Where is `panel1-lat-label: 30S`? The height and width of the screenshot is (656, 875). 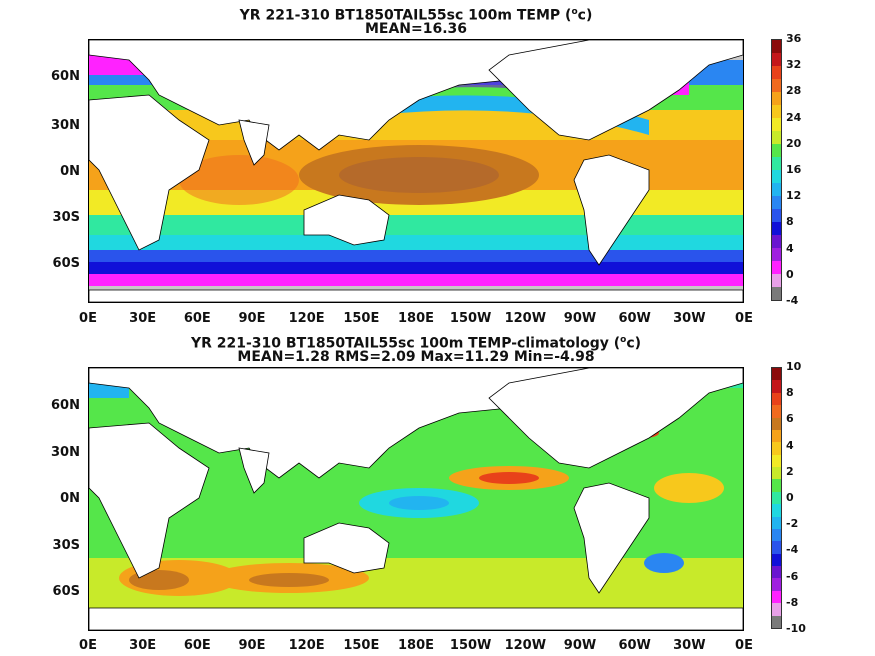 panel1-lat-label: 30S is located at coordinates (66, 217).